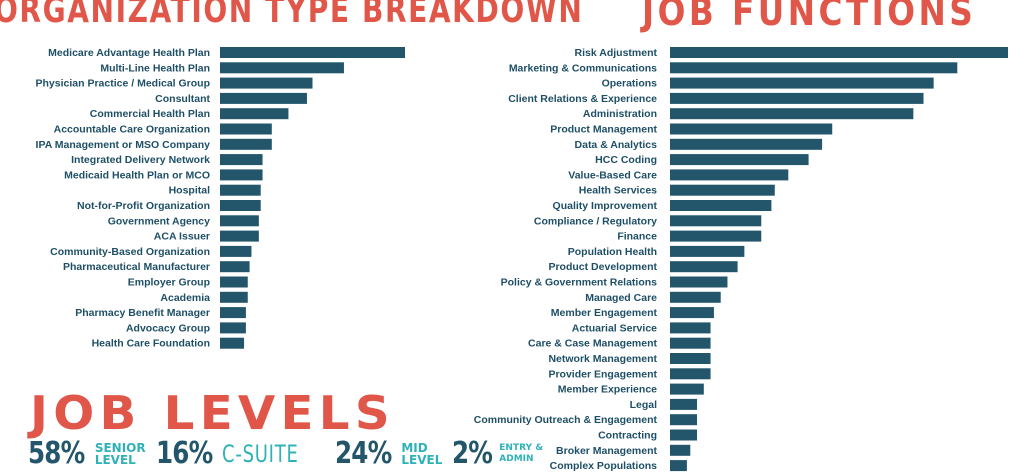 The width and height of the screenshot is (1024, 474). What do you see at coordinates (592, 344) in the screenshot?
I see `category-label: Care & Case Management` at bounding box center [592, 344].